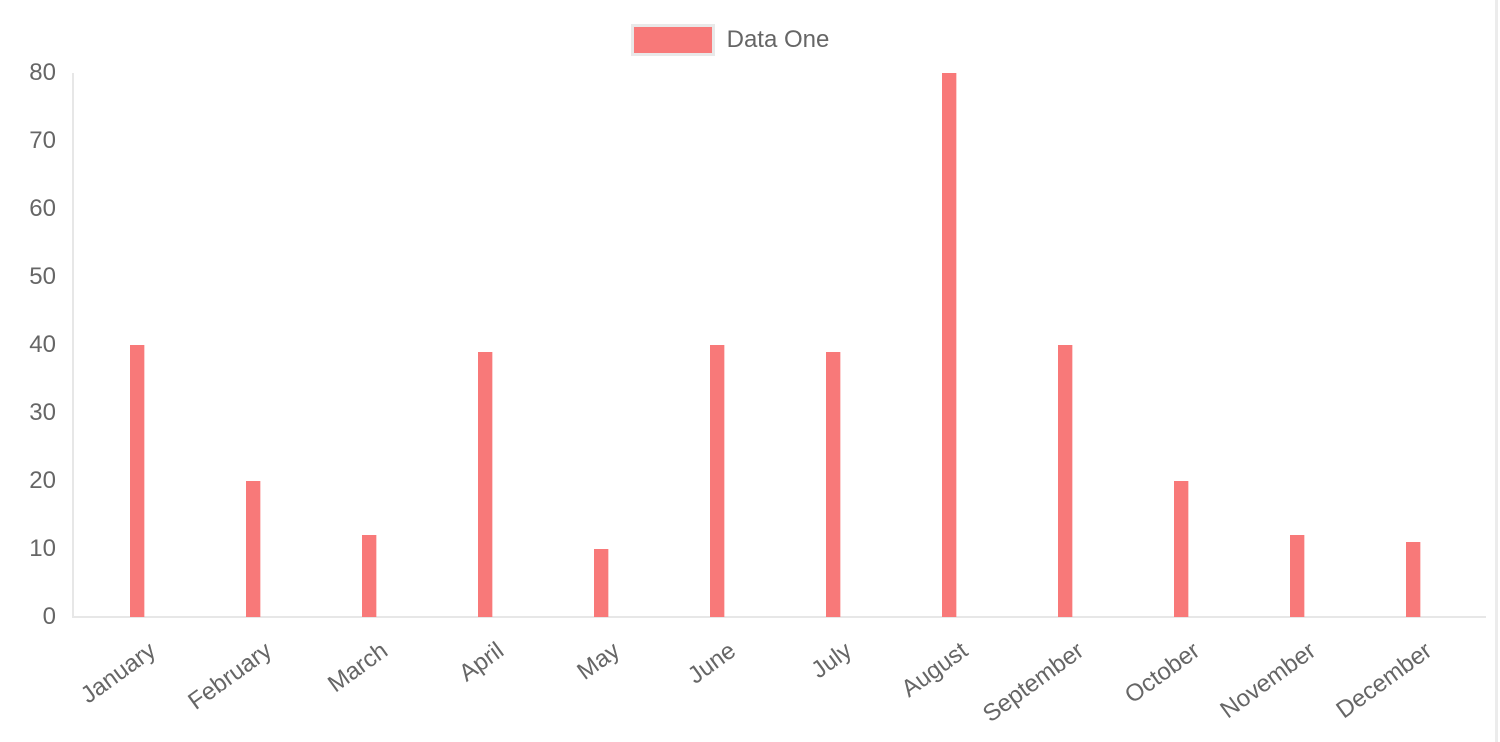  I want to click on y-tick-label: 80, so click(42, 72).